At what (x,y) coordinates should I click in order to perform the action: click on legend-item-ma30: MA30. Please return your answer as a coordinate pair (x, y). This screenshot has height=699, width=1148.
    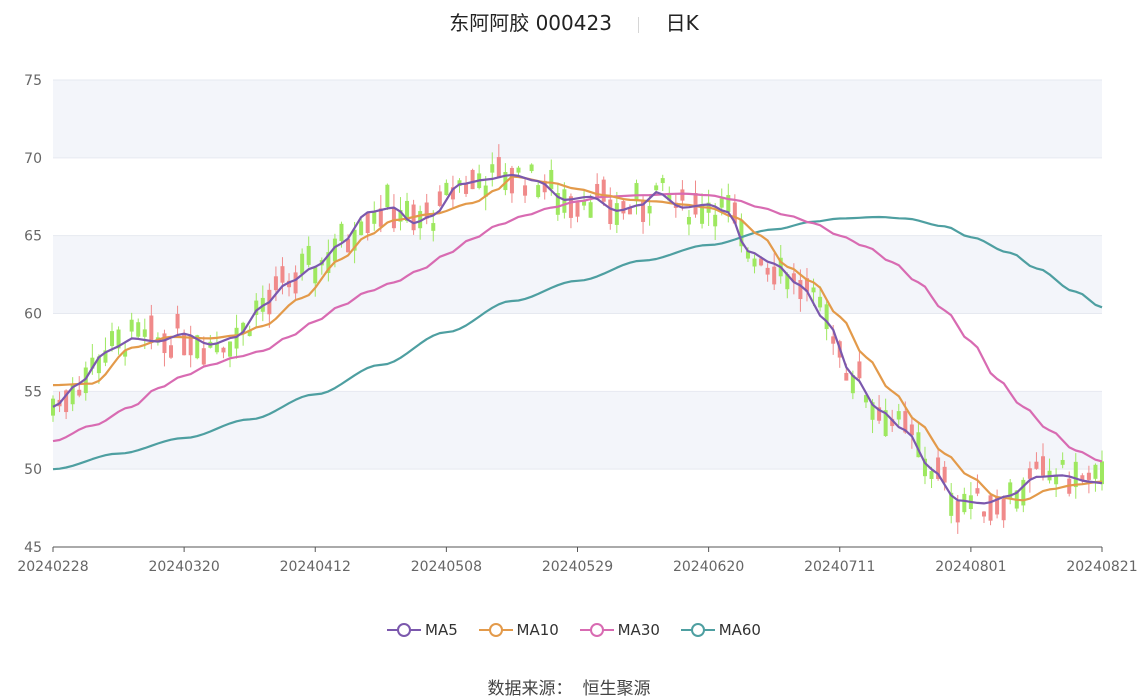
    Looking at the image, I should click on (619, 629).